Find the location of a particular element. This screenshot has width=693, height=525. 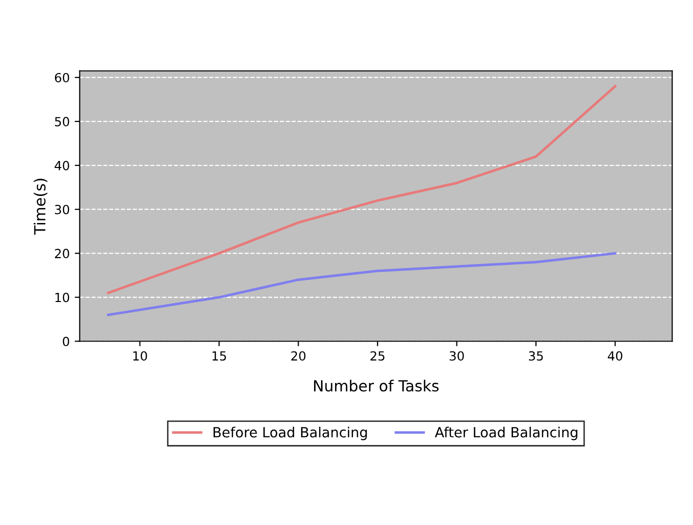

y-tick-label: 60 is located at coordinates (62, 77).